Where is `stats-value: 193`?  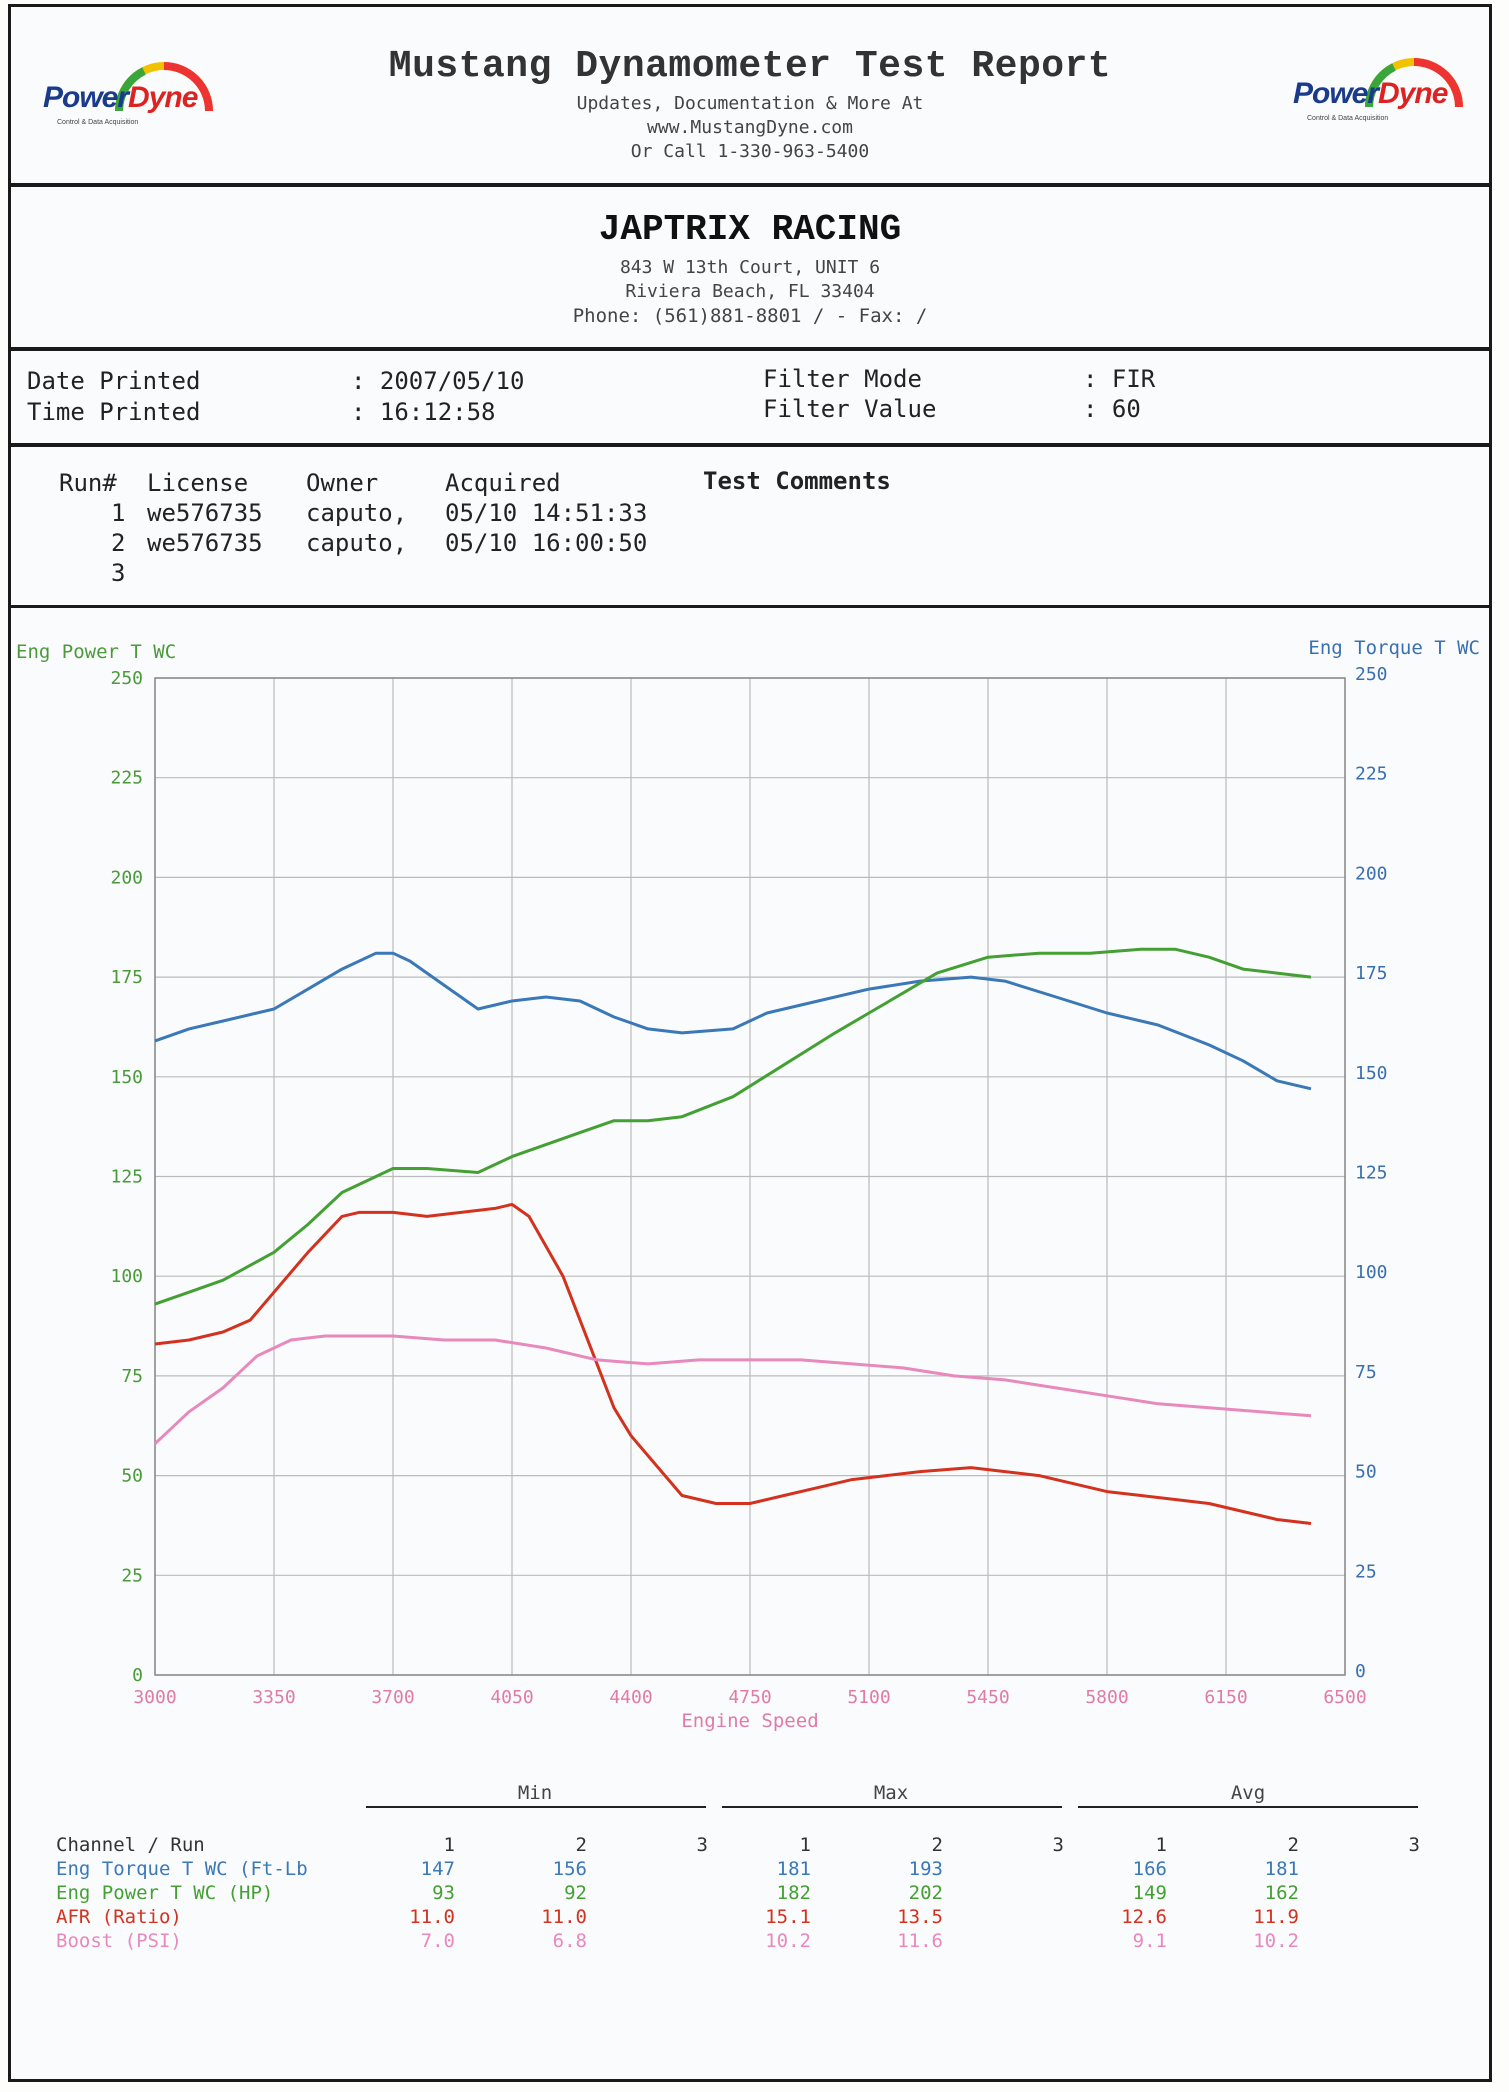
stats-value: 193 is located at coordinates (925, 1869).